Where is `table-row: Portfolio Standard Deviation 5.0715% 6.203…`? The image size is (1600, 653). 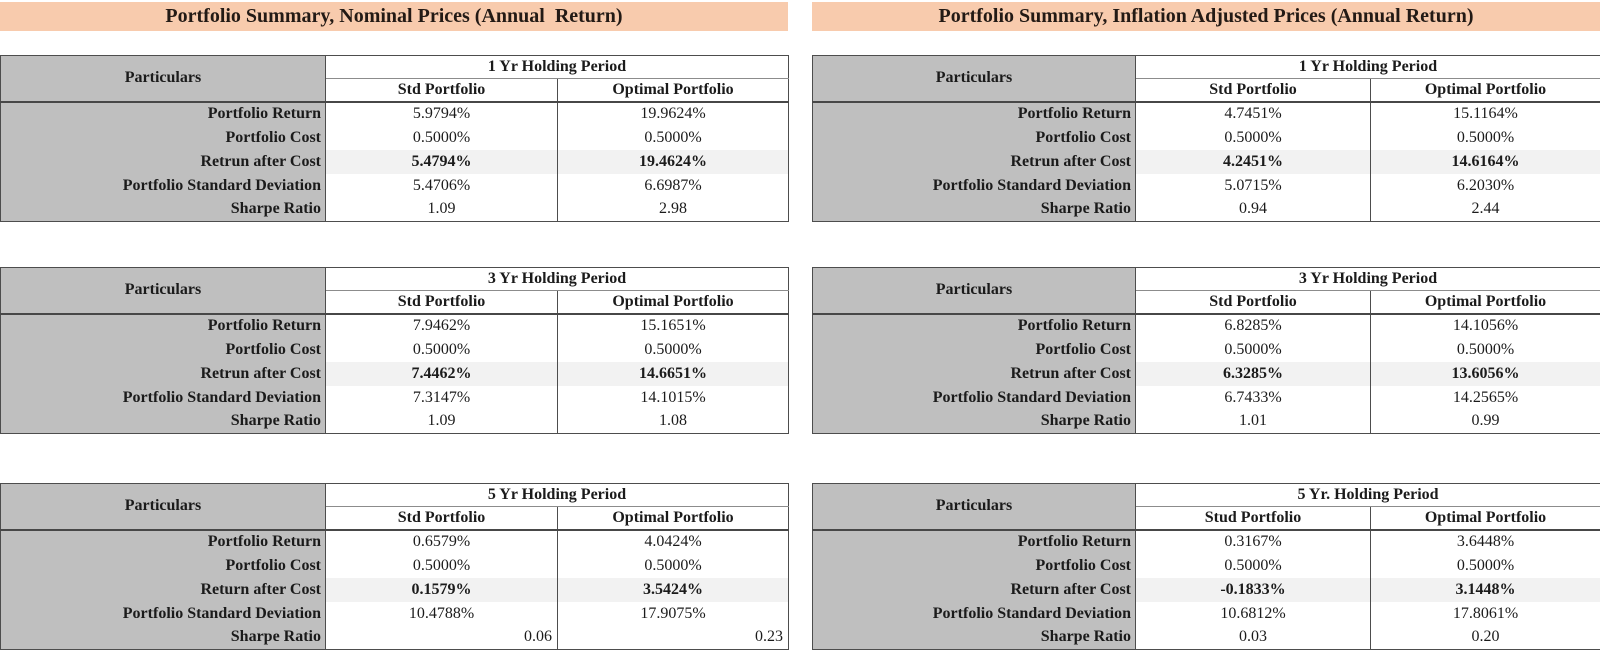
table-row: Portfolio Standard Deviation 5.0715% 6.203… is located at coordinates (1206, 185).